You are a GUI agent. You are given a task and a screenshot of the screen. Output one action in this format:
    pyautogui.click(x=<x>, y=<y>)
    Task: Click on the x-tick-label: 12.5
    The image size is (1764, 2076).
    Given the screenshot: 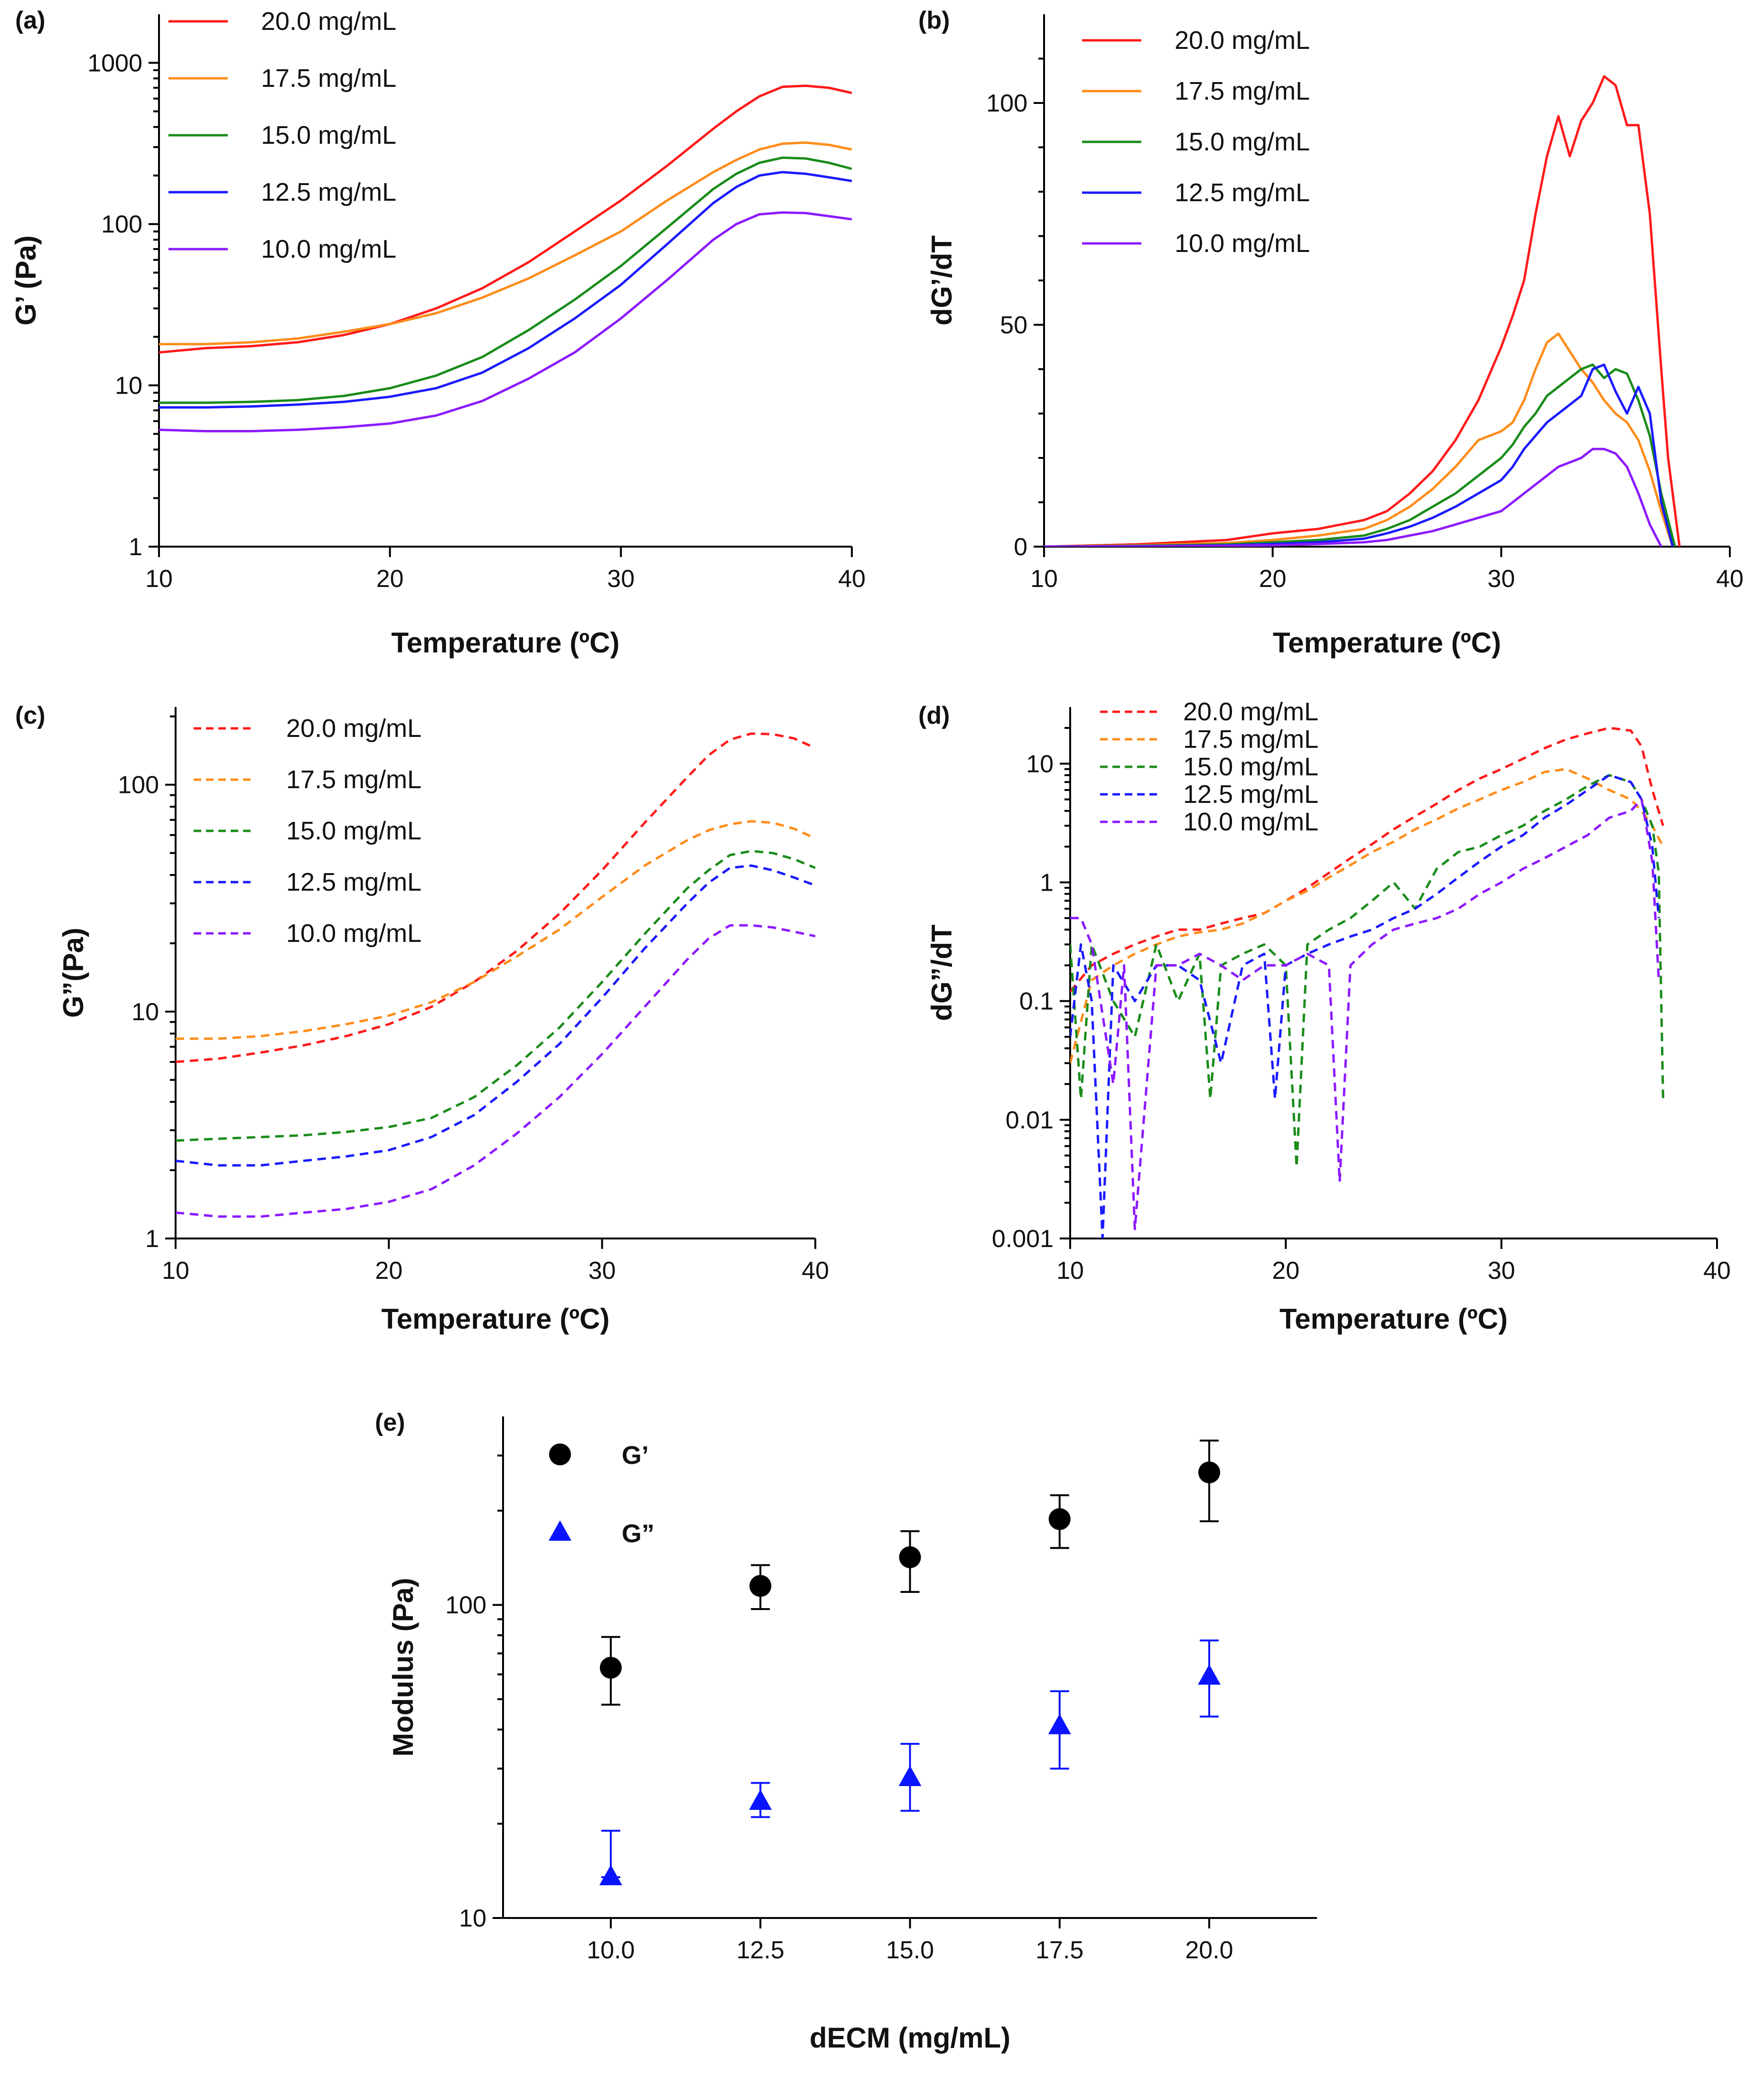 What is the action you would take?
    pyautogui.click(x=760, y=1950)
    